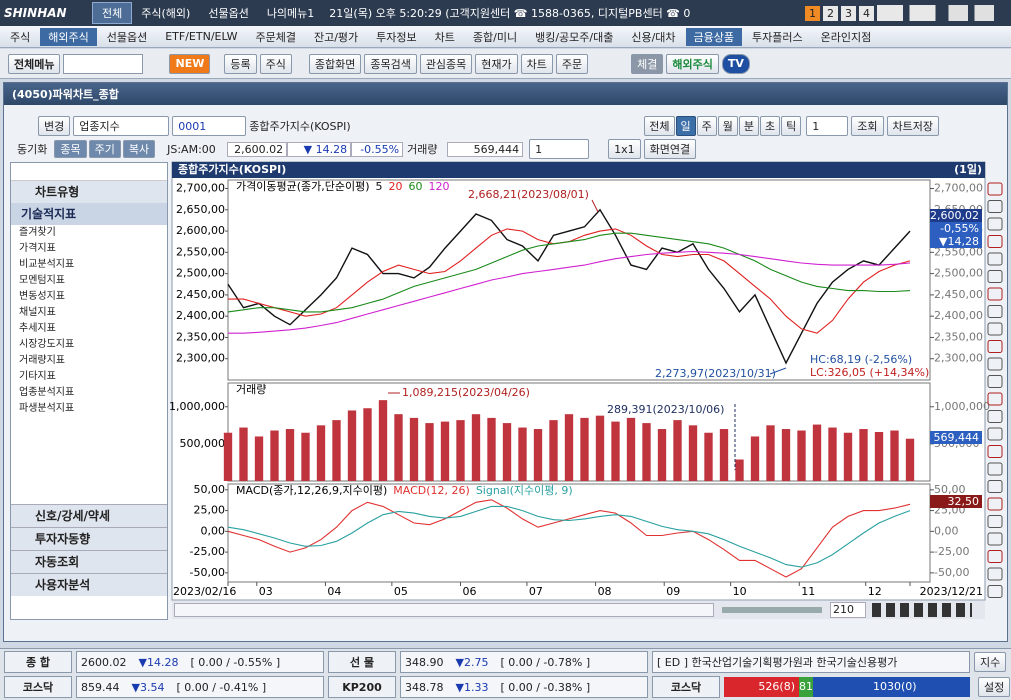  Describe the element at coordinates (922, 610) in the screenshot. I see `scroll-controls` at that location.